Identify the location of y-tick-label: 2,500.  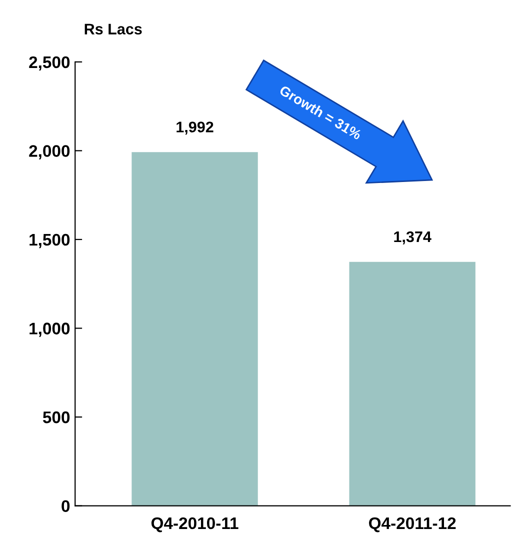
(49, 63).